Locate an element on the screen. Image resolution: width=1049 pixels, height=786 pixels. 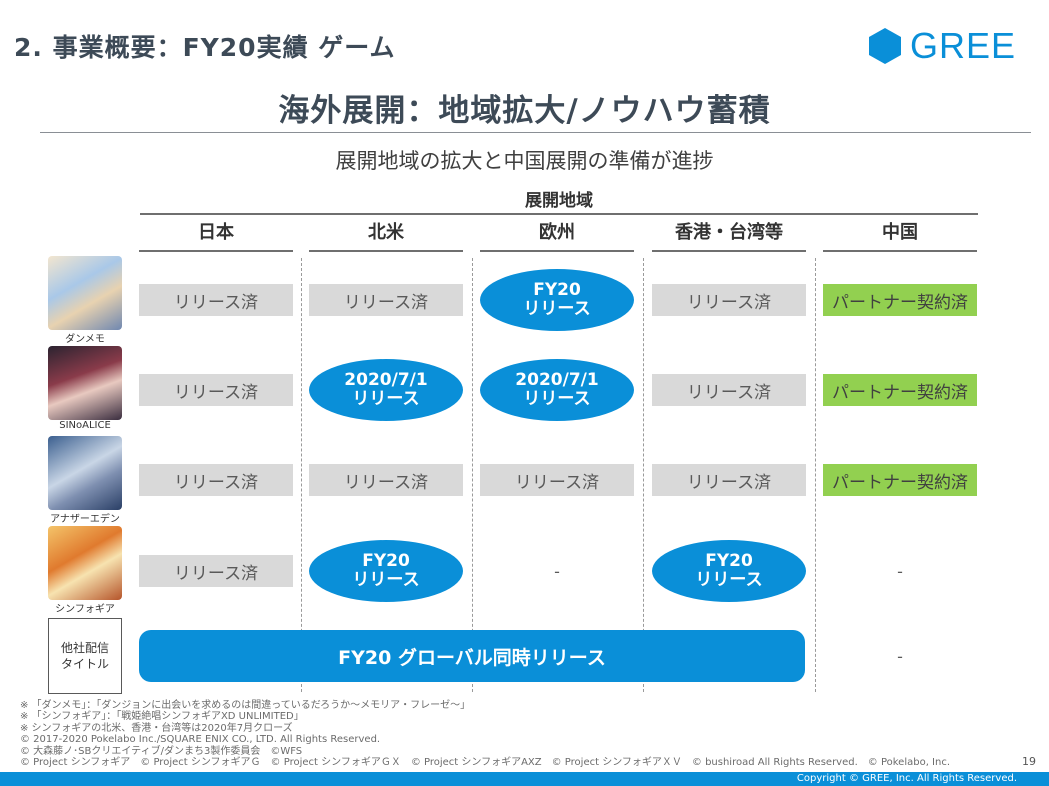
hexagon-logo-icon is located at coordinates (885, 46).